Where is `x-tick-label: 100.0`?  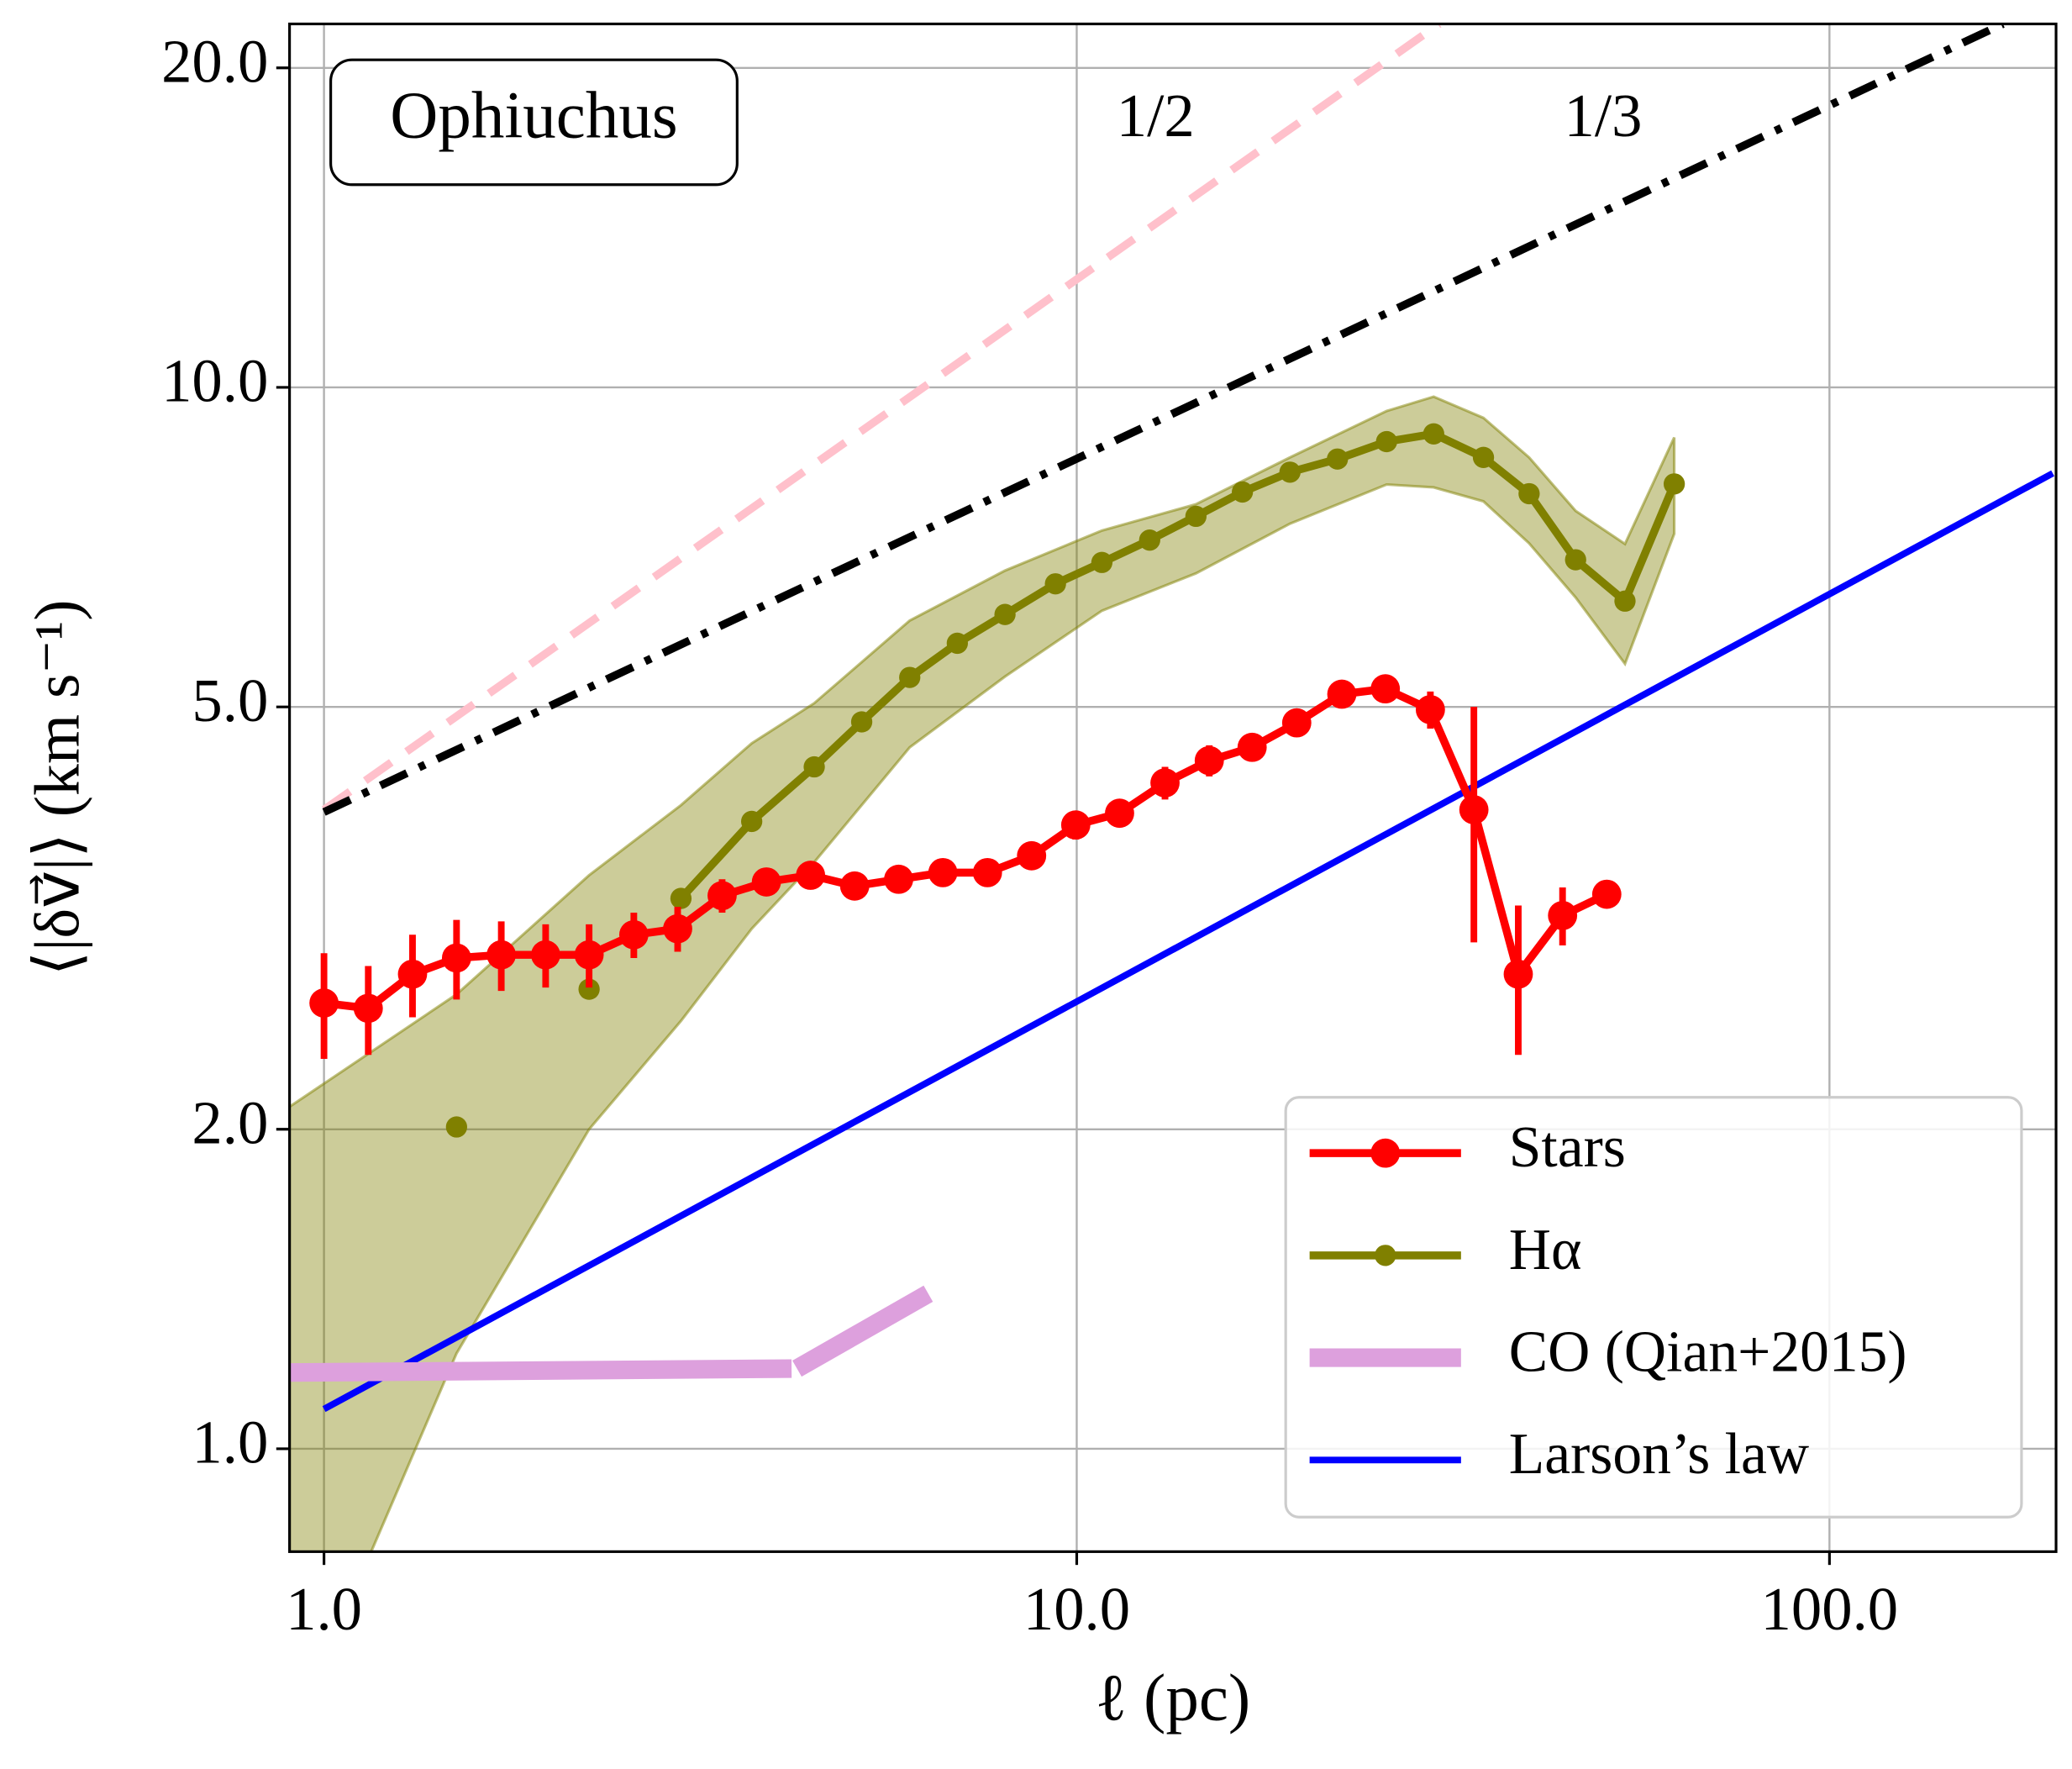 x-tick-label: 100.0 is located at coordinates (1830, 1609).